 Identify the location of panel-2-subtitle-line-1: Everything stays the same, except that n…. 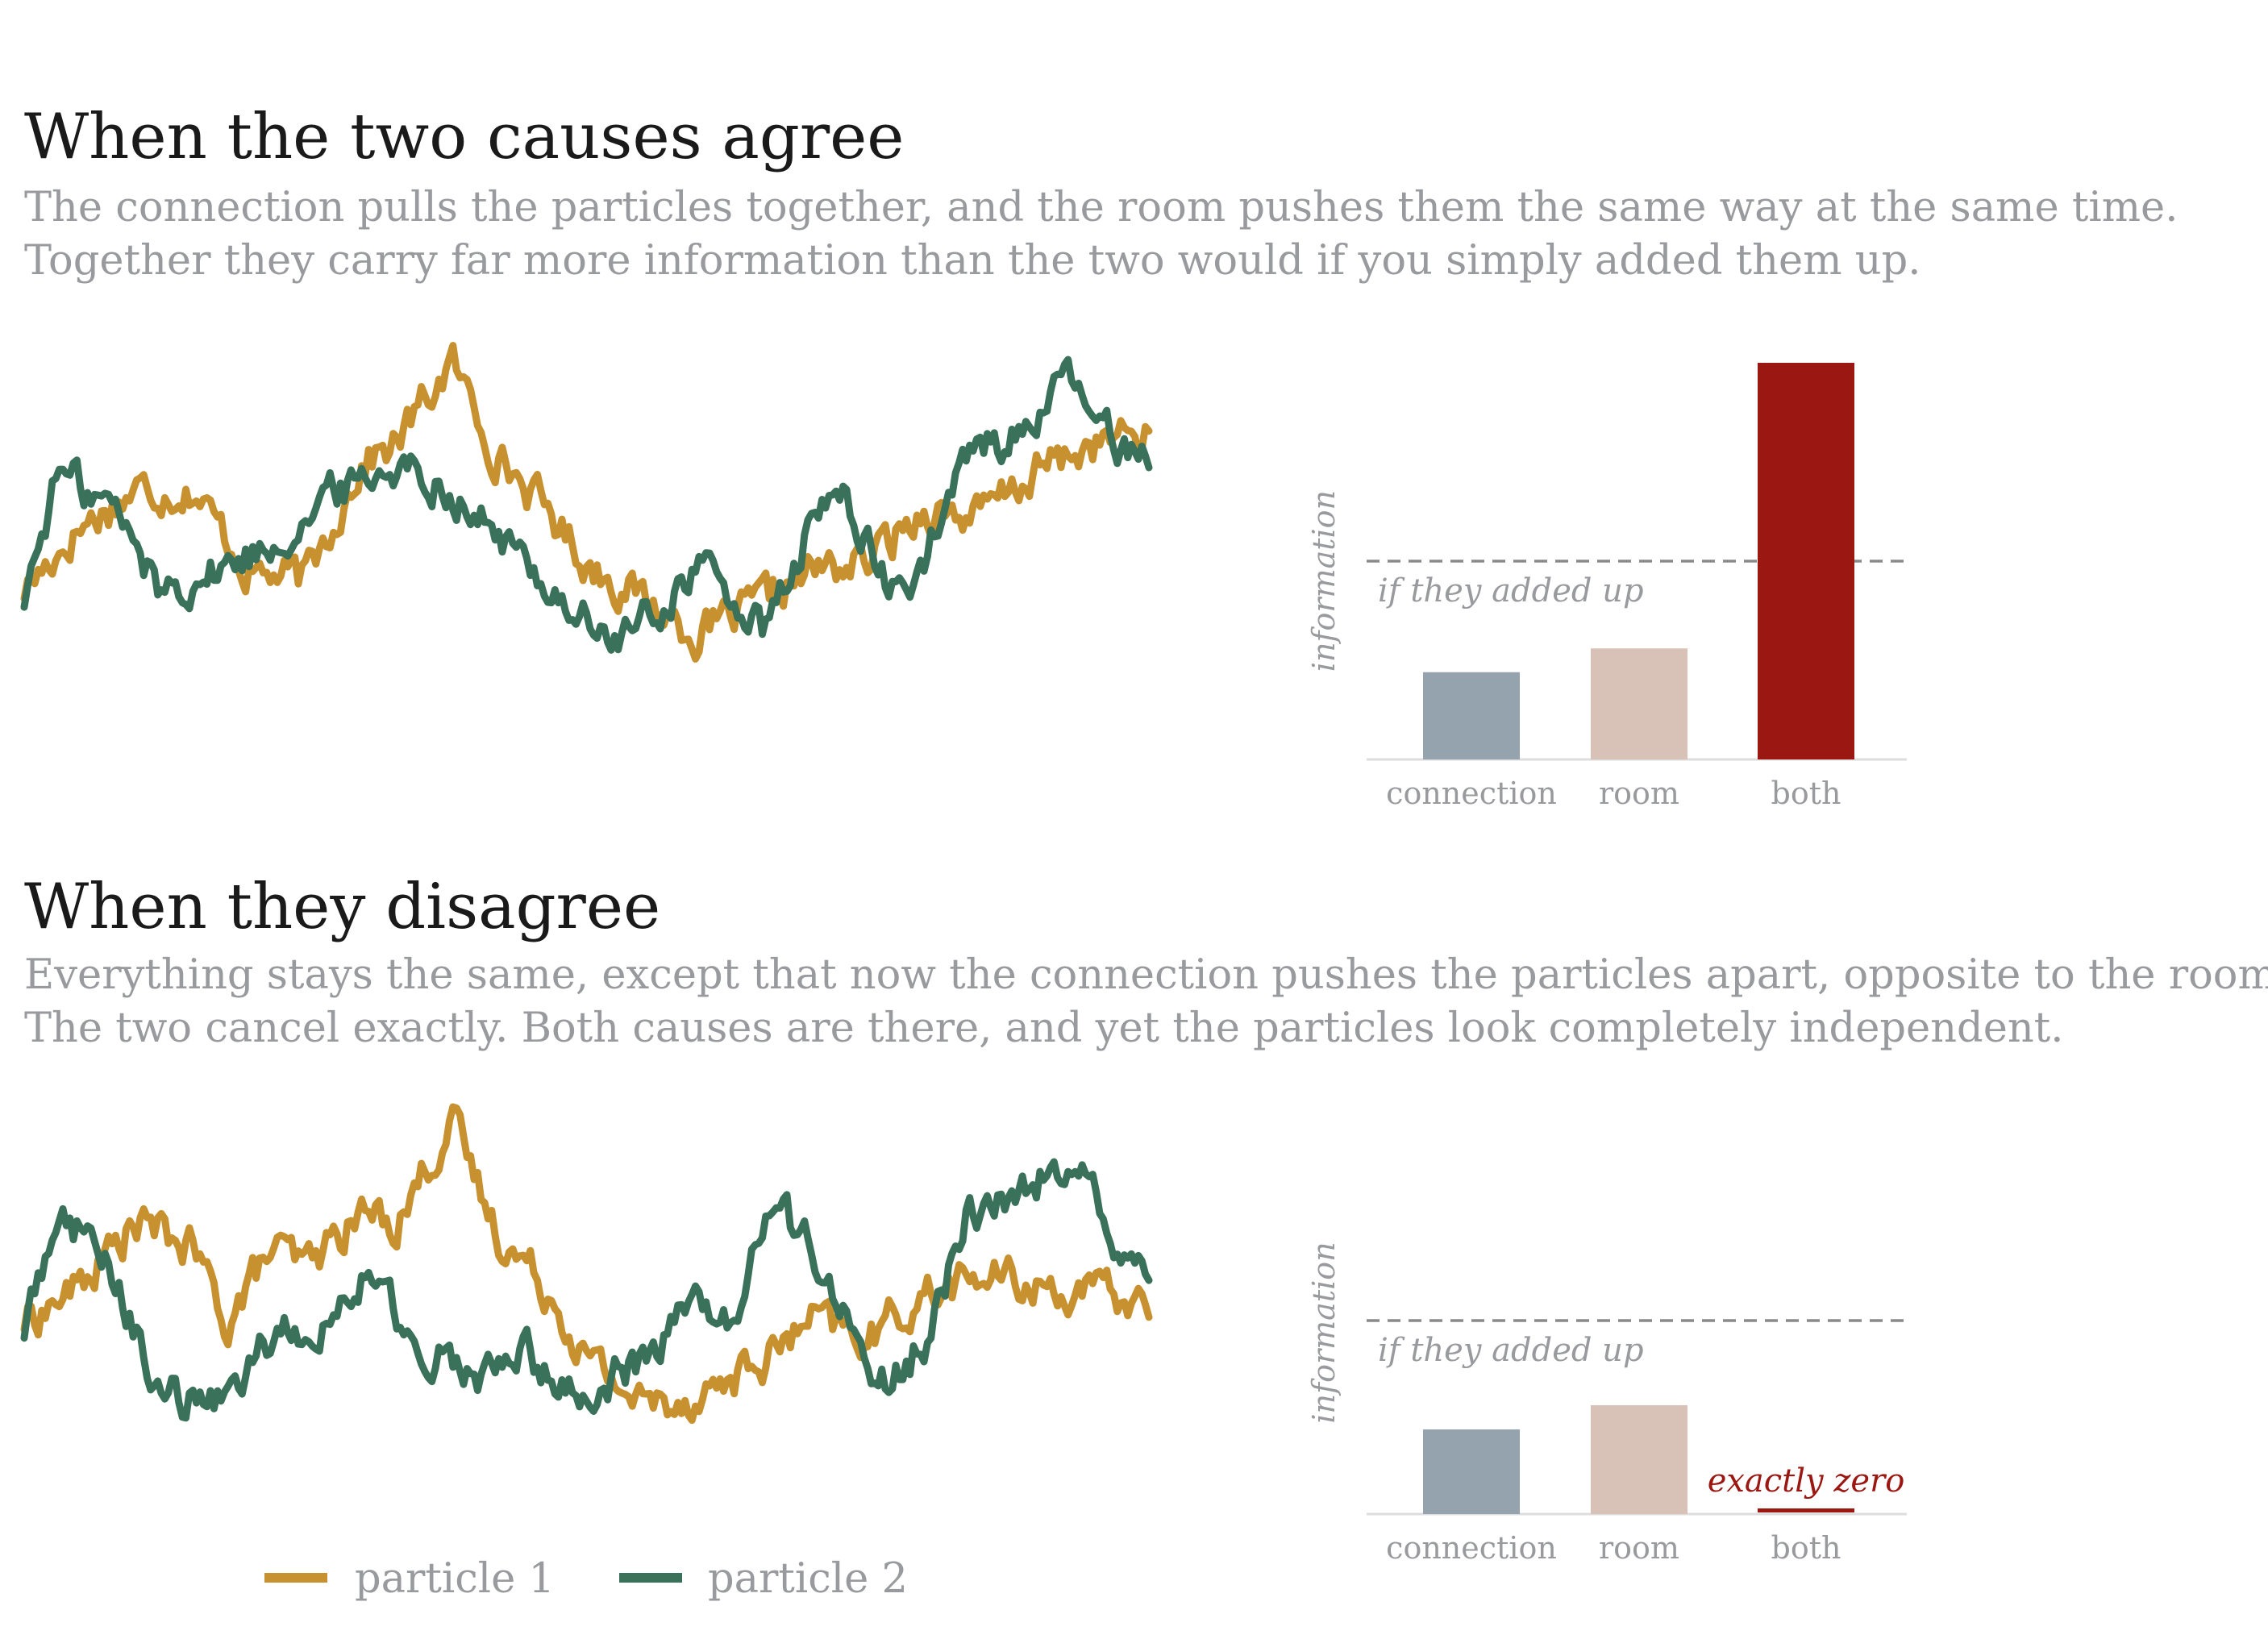
(1146, 975).